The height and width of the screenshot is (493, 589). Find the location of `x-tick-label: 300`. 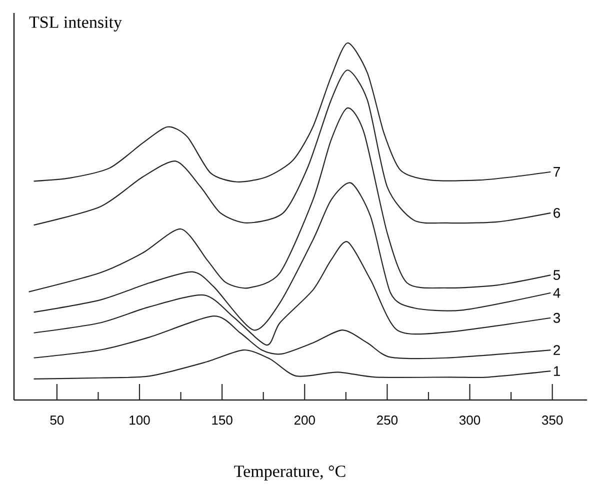

x-tick-label: 300 is located at coordinates (469, 420).